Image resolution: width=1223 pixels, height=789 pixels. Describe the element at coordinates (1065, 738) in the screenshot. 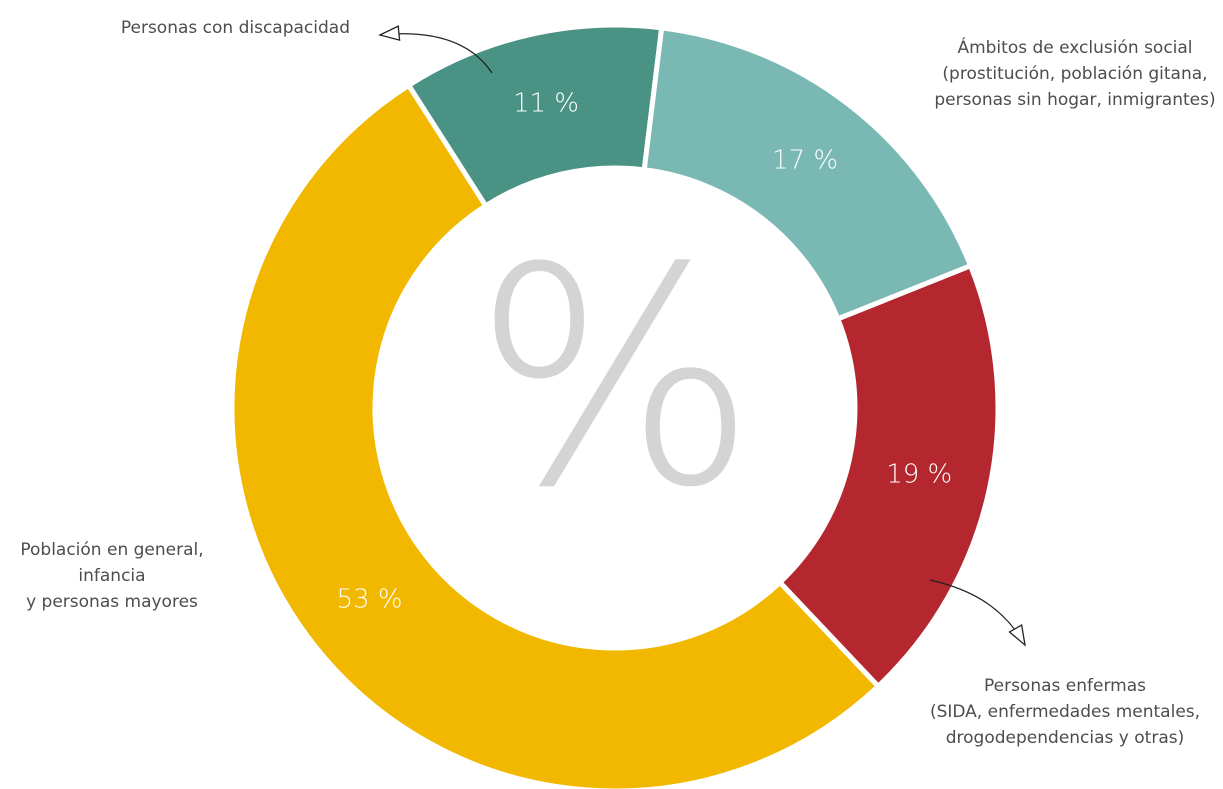

I see `category-label: drogodependencias y otras)` at that location.